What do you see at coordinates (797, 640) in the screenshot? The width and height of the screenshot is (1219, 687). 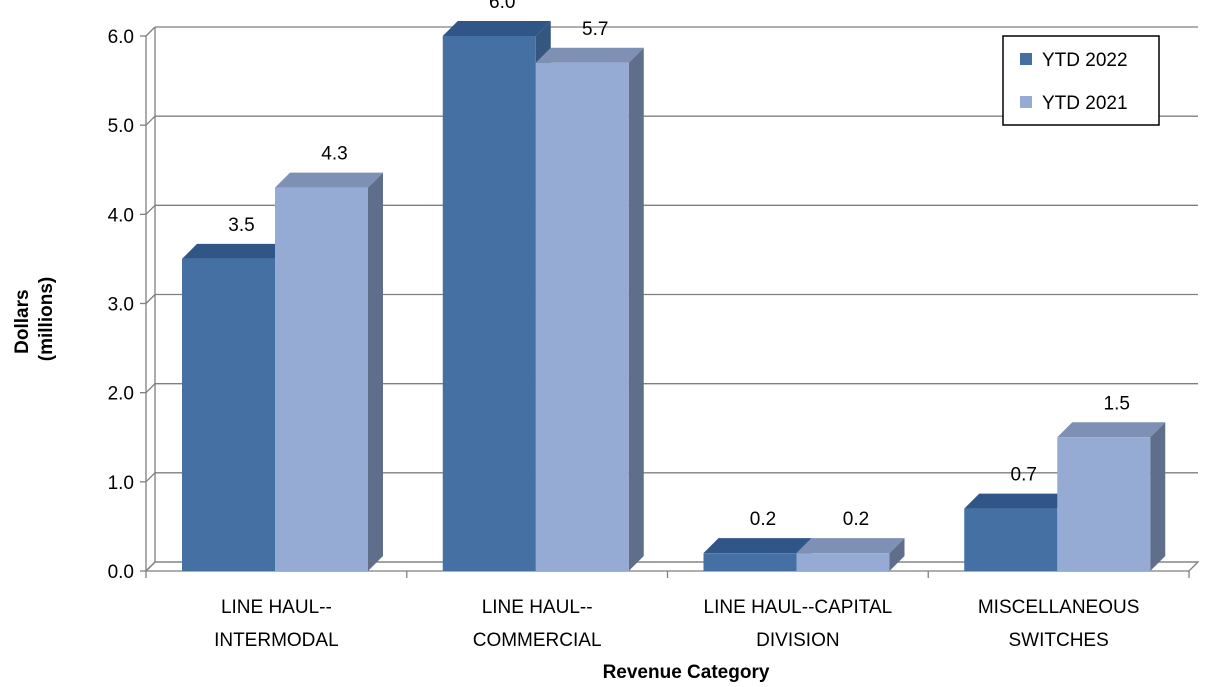 I see `x-category-label: DIVISION` at bounding box center [797, 640].